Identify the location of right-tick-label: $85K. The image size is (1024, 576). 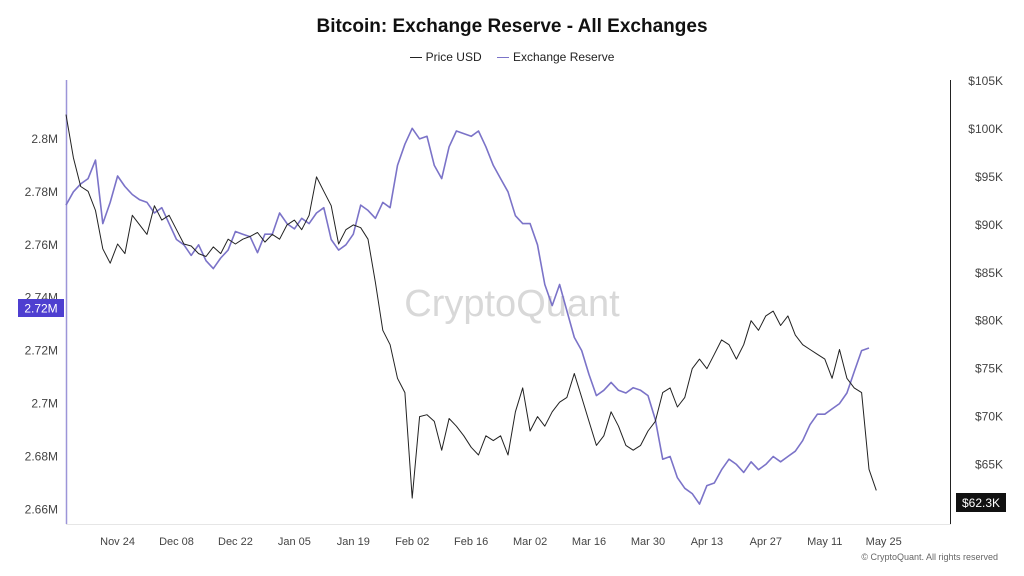
(989, 273).